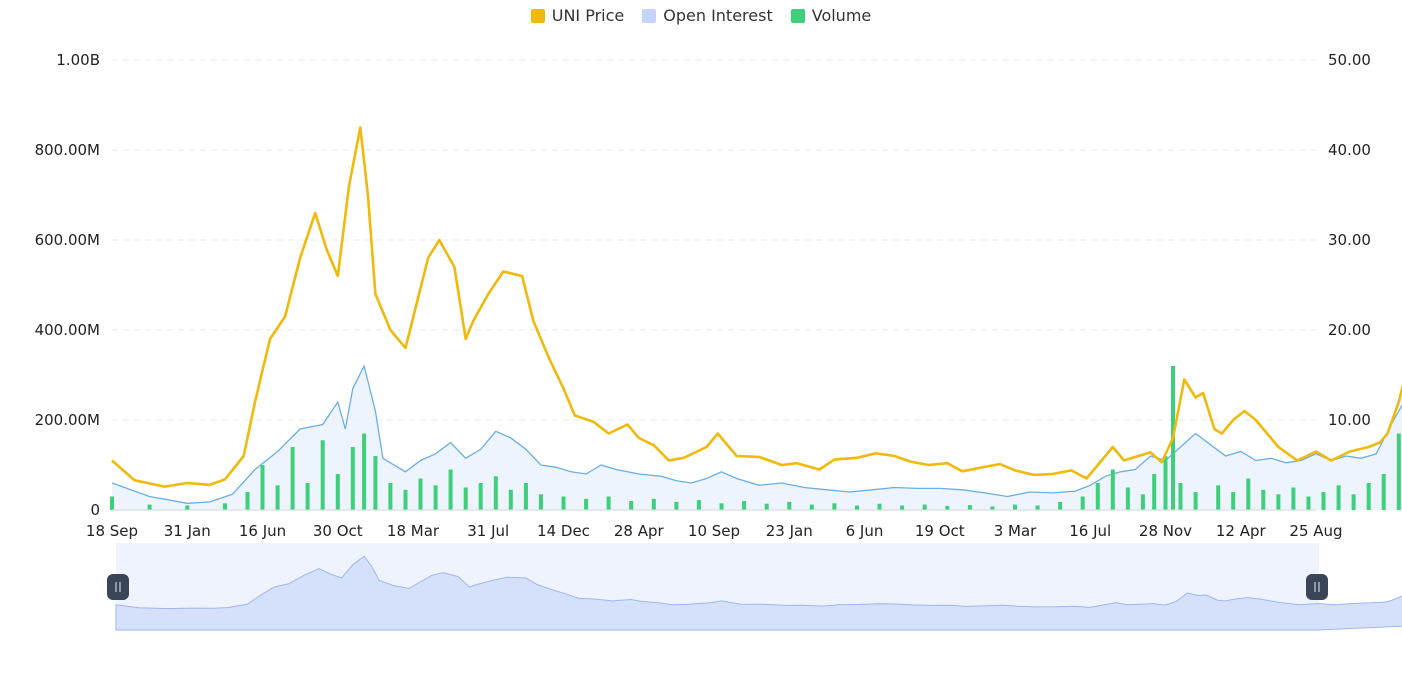 Image resolution: width=1402 pixels, height=675 pixels. I want to click on zoom-slider, so click(754, 587).